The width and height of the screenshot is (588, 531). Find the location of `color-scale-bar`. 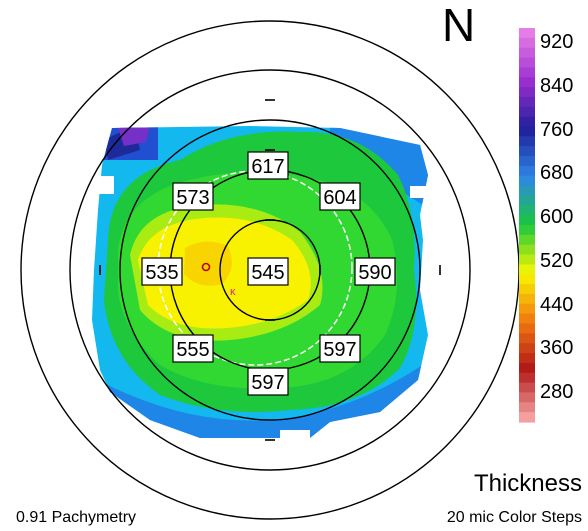

color-scale-bar is located at coordinates (527, 225).